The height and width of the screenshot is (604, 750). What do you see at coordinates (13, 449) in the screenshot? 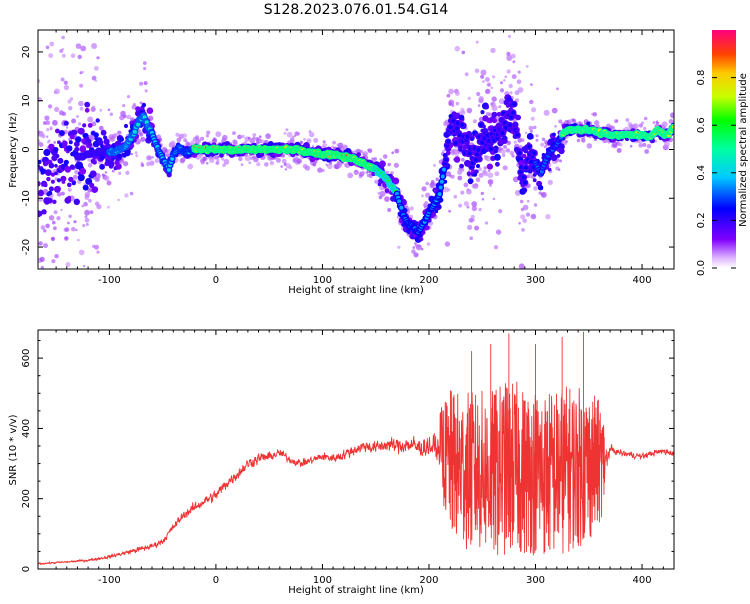
I see `snr-y-label: SNR (10 * v/v)` at bounding box center [13, 449].